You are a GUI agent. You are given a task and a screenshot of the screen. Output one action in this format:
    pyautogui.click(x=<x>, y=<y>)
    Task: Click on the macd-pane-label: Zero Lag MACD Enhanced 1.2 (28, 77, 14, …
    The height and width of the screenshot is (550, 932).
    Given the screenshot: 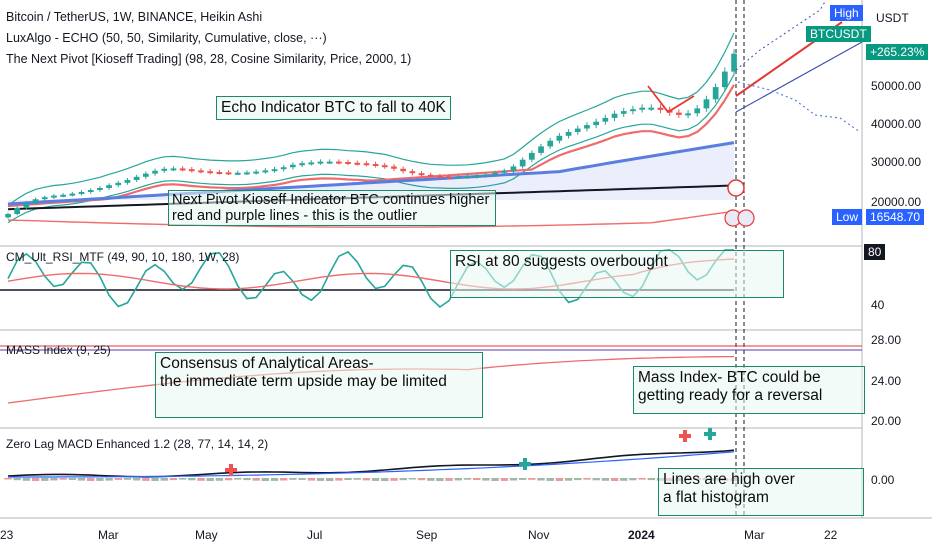 What is the action you would take?
    pyautogui.click(x=137, y=444)
    